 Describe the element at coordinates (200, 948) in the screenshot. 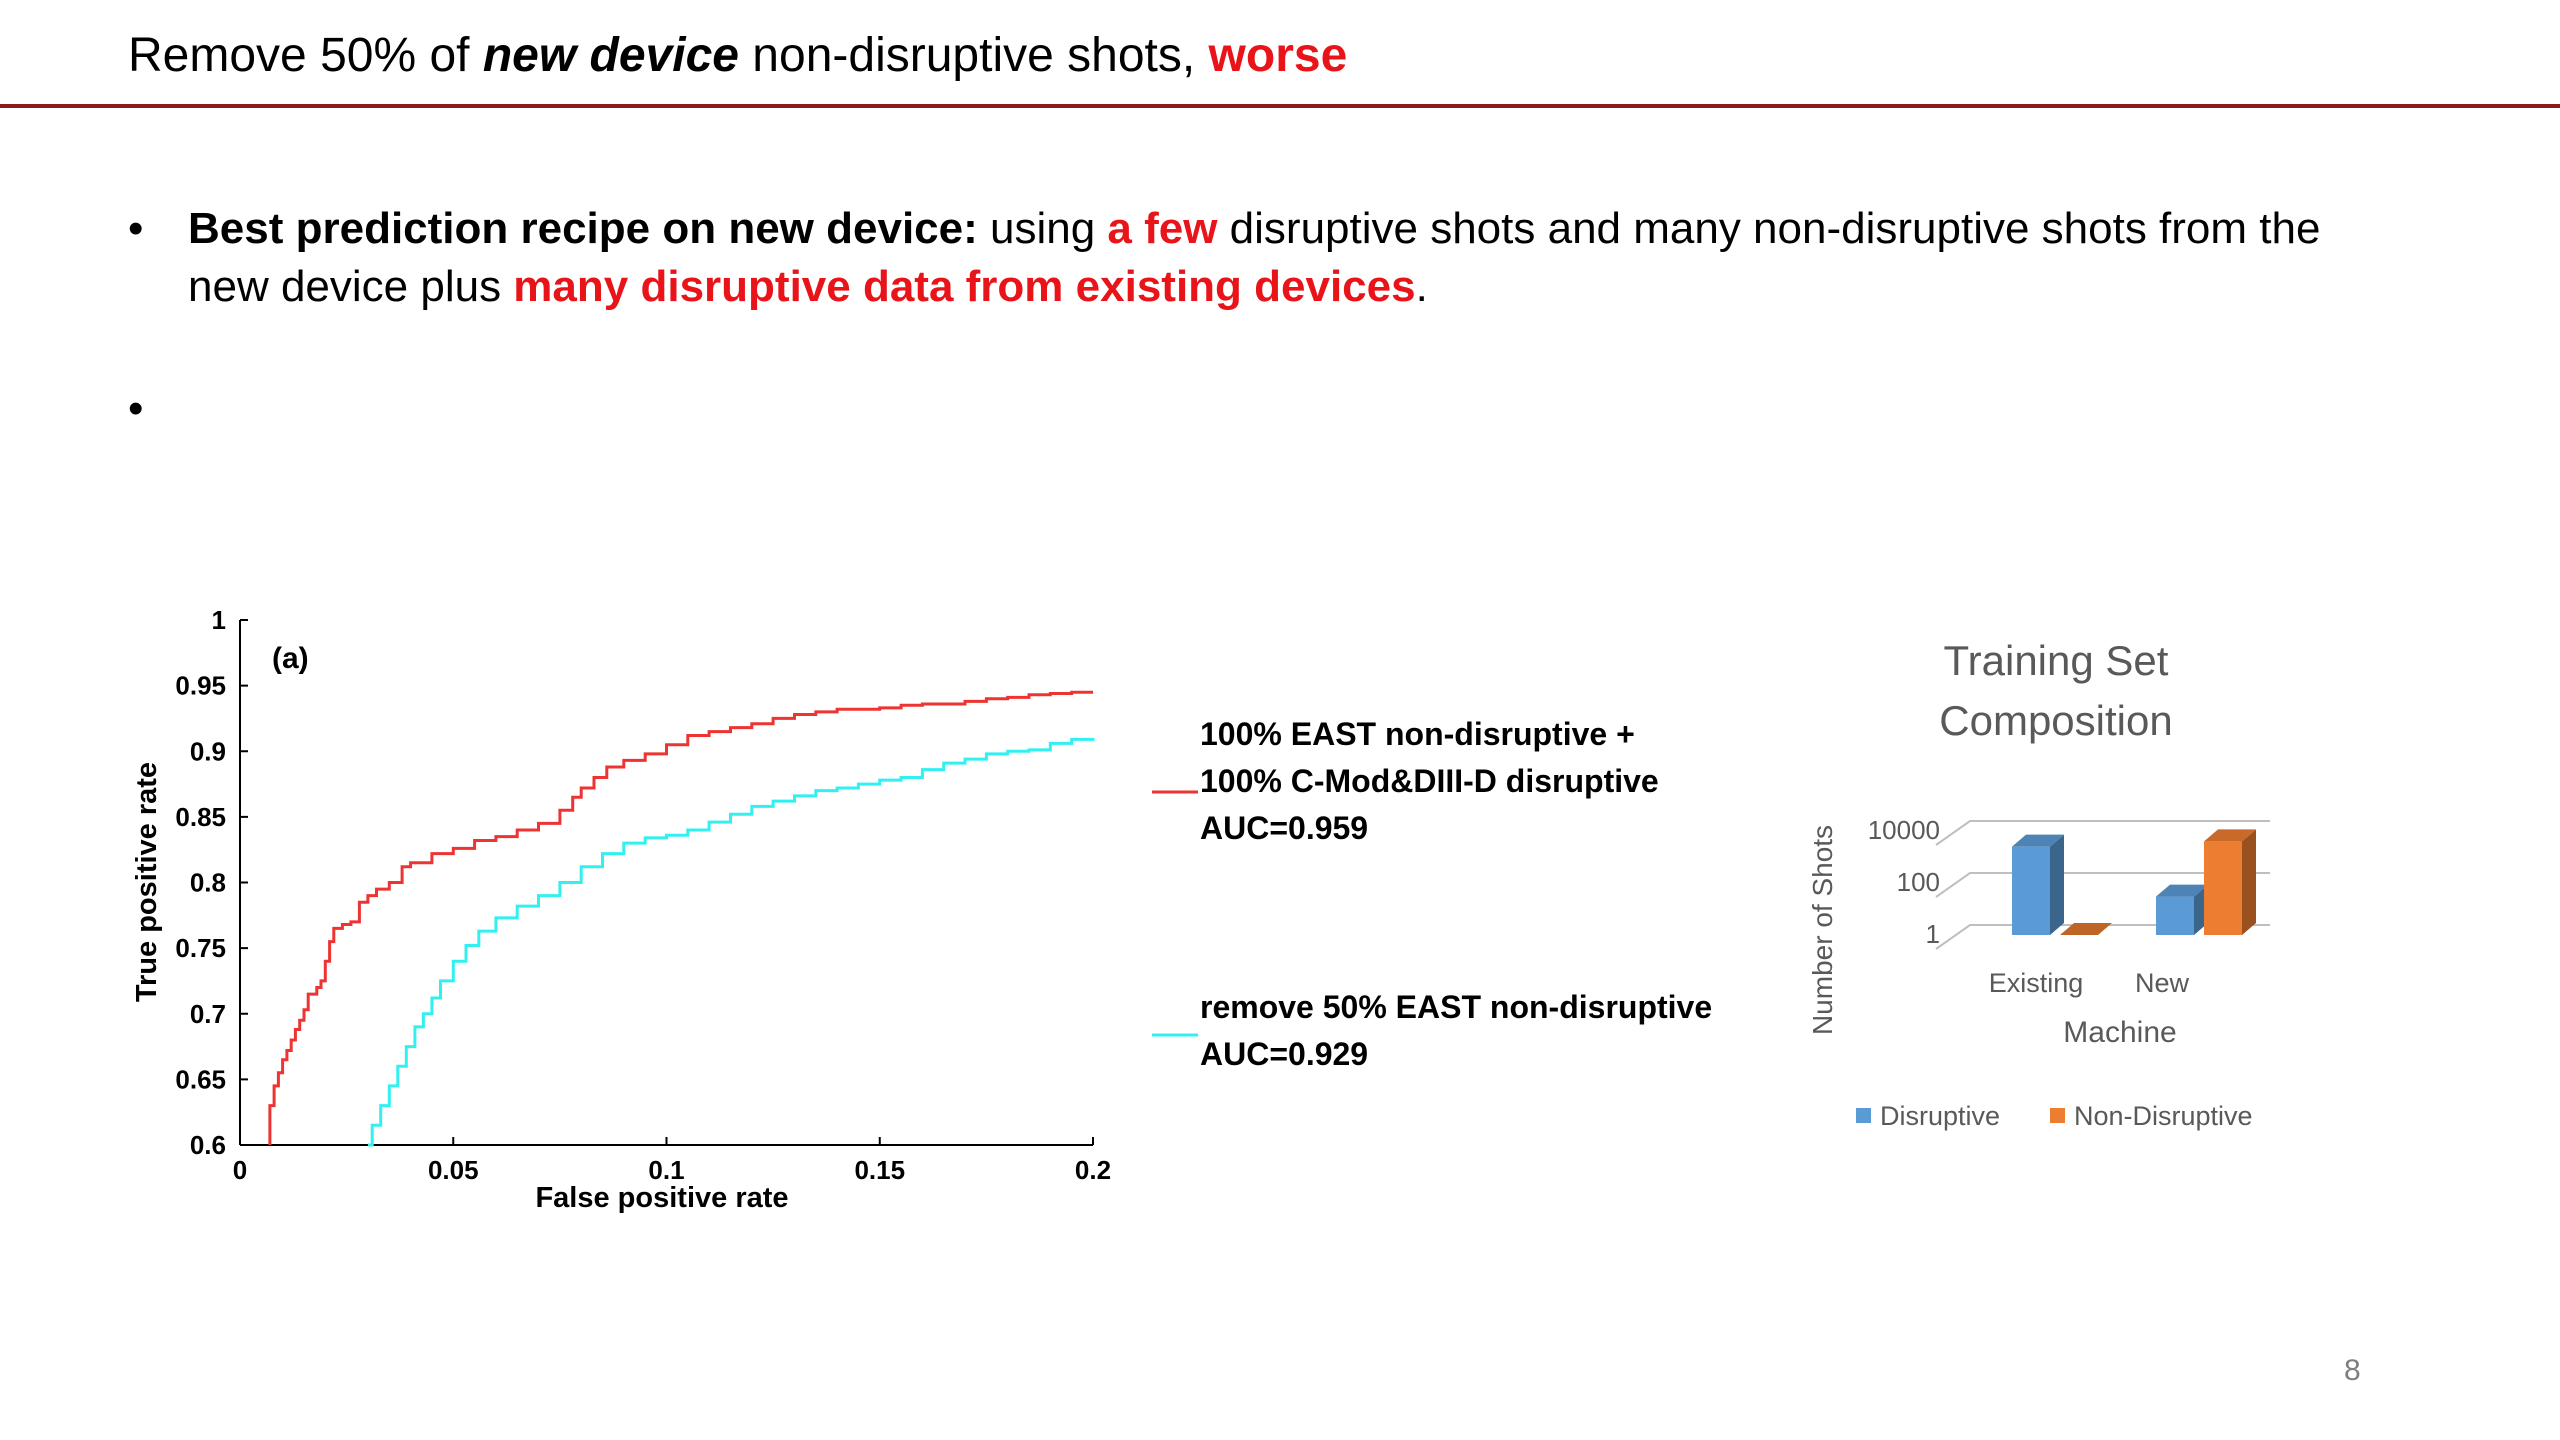

I see `y-tick-label: 0.75` at that location.